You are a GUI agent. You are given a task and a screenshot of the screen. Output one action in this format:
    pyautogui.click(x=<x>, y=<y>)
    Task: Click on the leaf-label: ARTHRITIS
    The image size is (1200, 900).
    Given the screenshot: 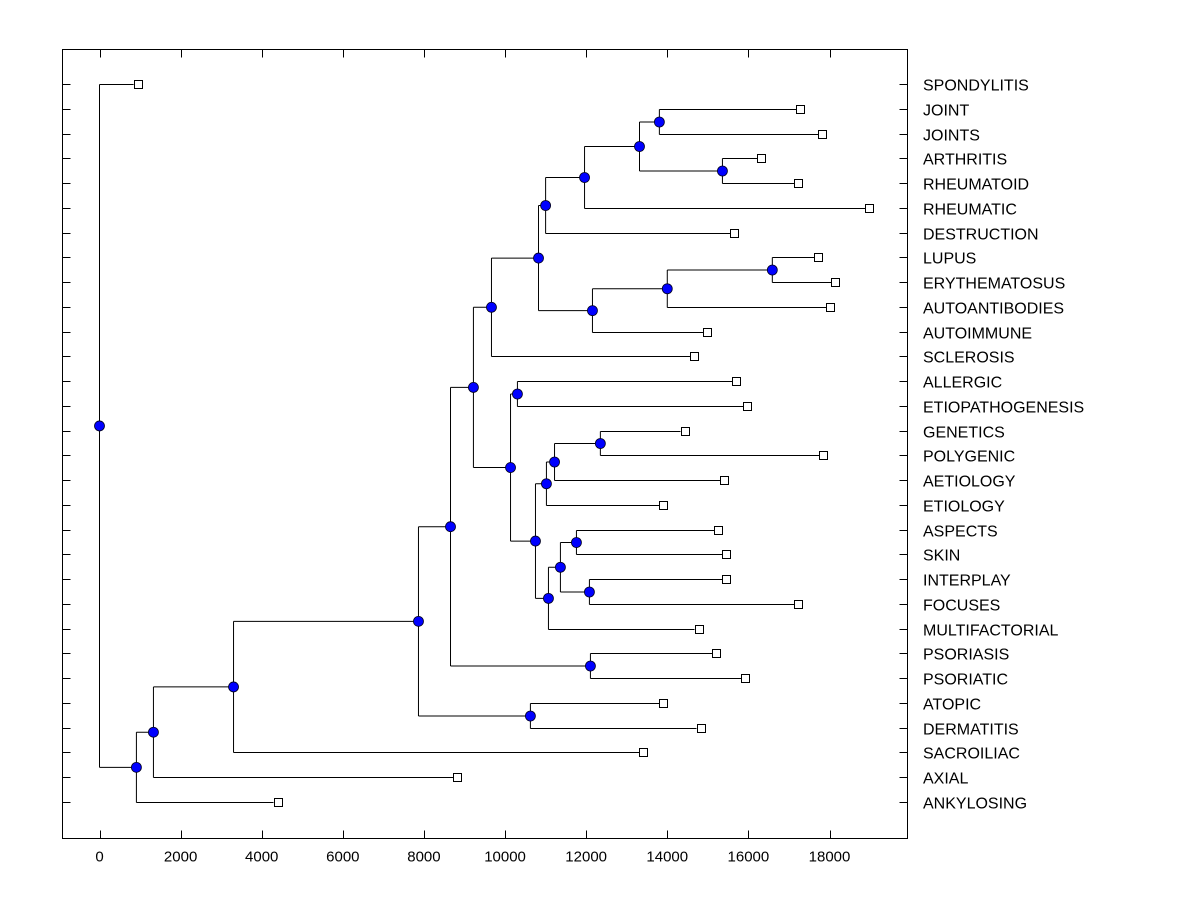 What is the action you would take?
    pyautogui.click(x=965, y=160)
    